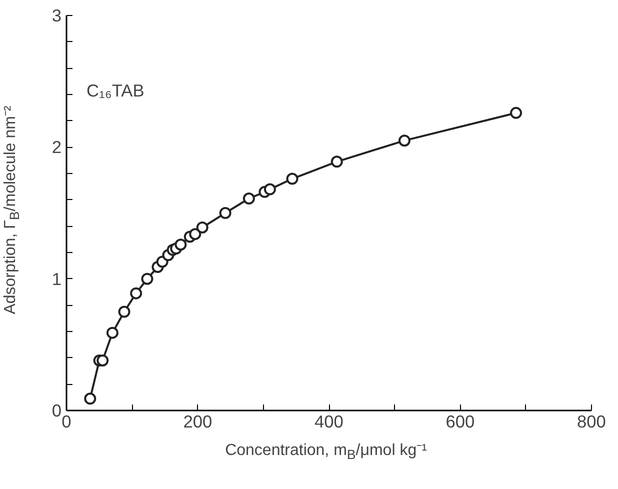 Image resolution: width=618 pixels, height=489 pixels. What do you see at coordinates (115, 90) in the screenshot?
I see `annotation: C₁₆TAB` at bounding box center [115, 90].